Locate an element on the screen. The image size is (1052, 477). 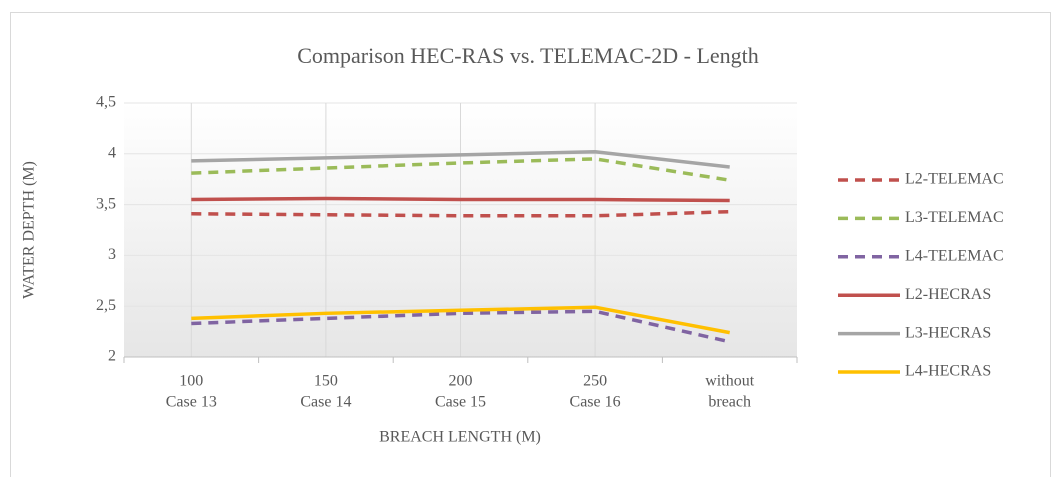
x-tick-label: 150 is located at coordinates (326, 381).